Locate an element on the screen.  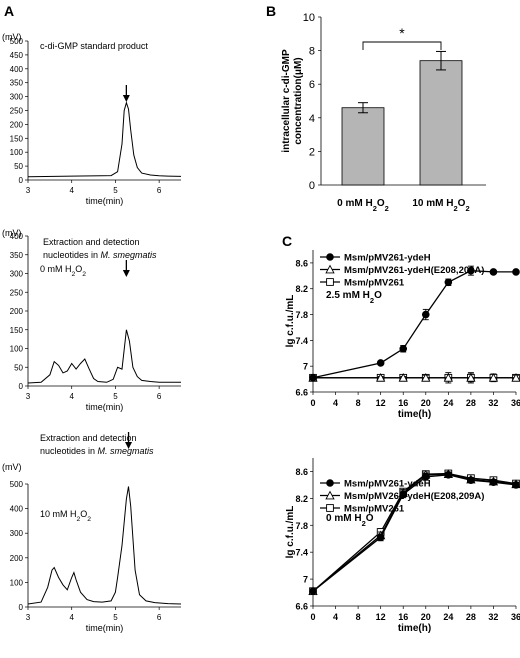
chromA3-xtick-label: 6 is located at coordinates (159, 617).